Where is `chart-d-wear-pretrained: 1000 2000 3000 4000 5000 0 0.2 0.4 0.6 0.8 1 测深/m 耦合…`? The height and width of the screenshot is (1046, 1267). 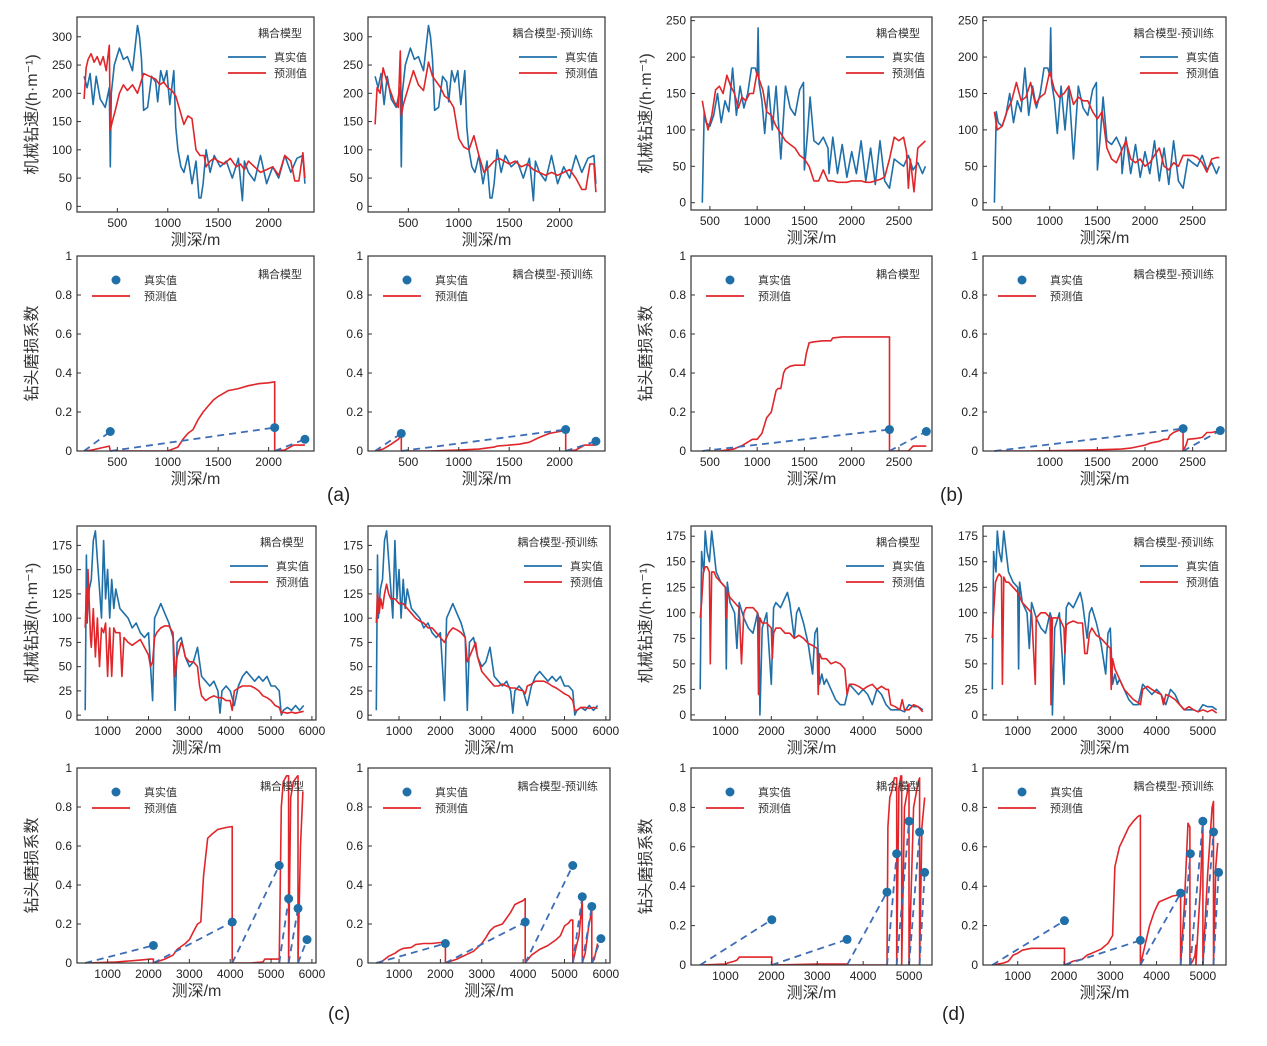 chart-d-wear-pretrained: 1000 2000 3000 4000 5000 0 0.2 0.4 0.6 0.8 1 测深/m 耦合… is located at coordinates (1094, 881).